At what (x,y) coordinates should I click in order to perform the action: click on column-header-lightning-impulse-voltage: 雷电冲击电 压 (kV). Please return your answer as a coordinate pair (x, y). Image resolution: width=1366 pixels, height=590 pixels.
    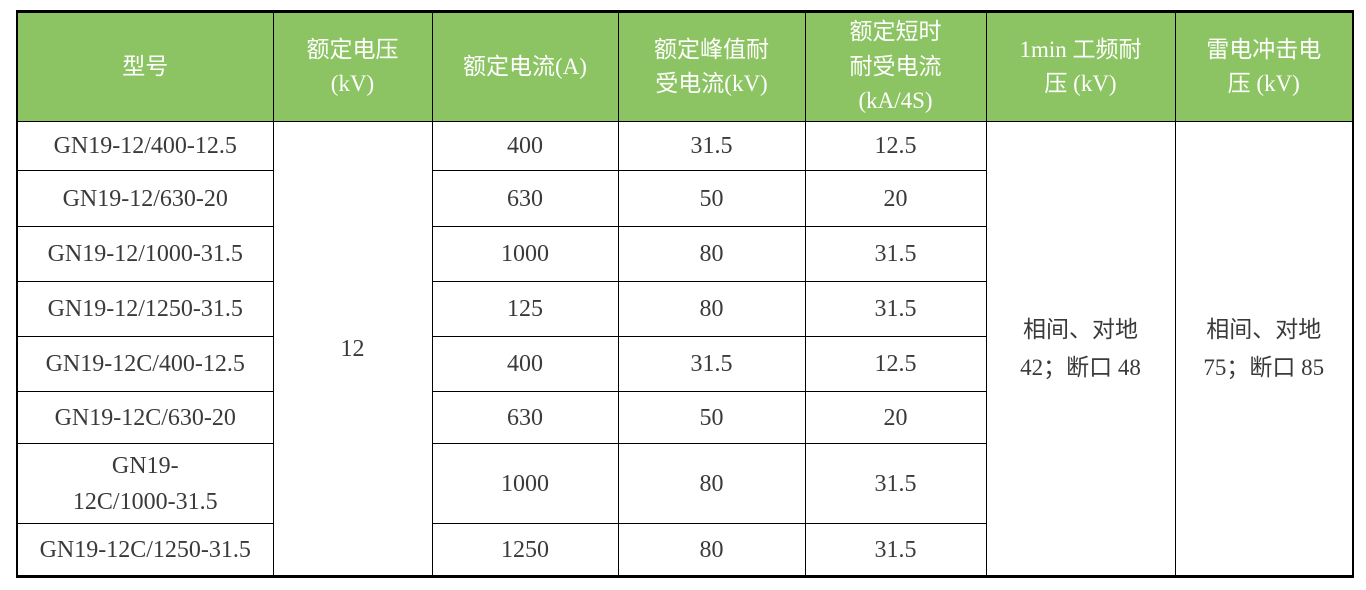
    Looking at the image, I should click on (1264, 66).